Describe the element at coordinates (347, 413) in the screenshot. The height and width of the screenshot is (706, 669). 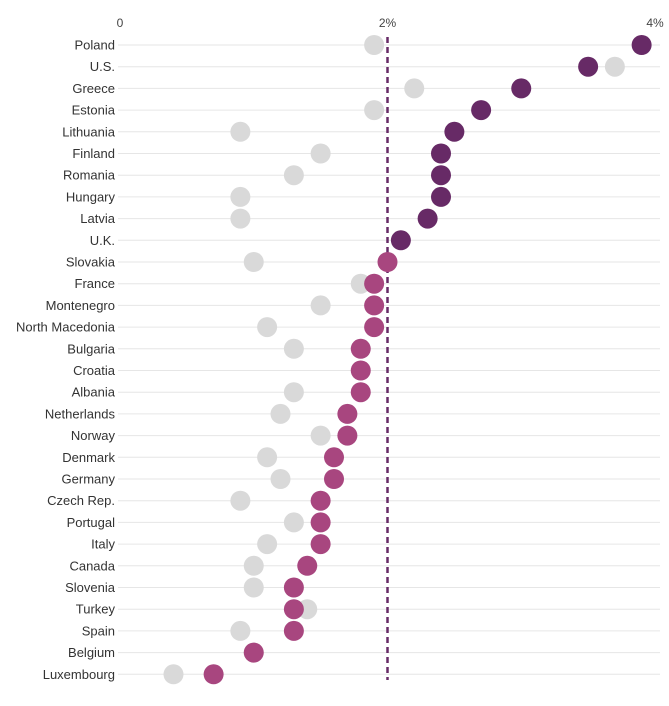
I see `current-dot-netherlands` at that location.